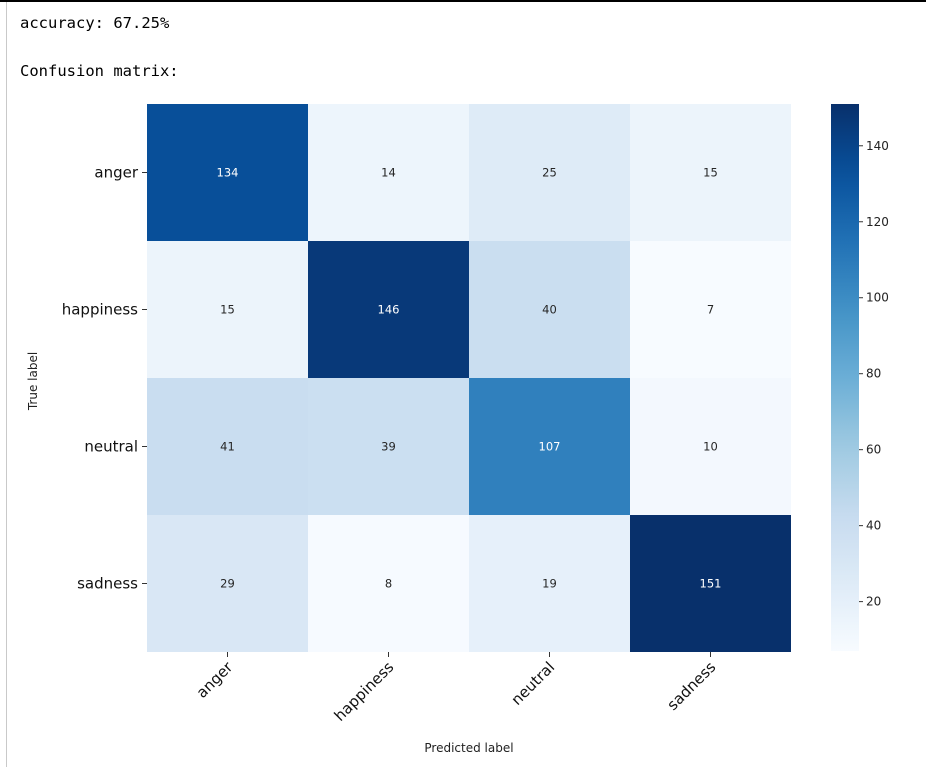  Describe the element at coordinates (877, 222) in the screenshot. I see `colorbar-tick-label: 120` at that location.